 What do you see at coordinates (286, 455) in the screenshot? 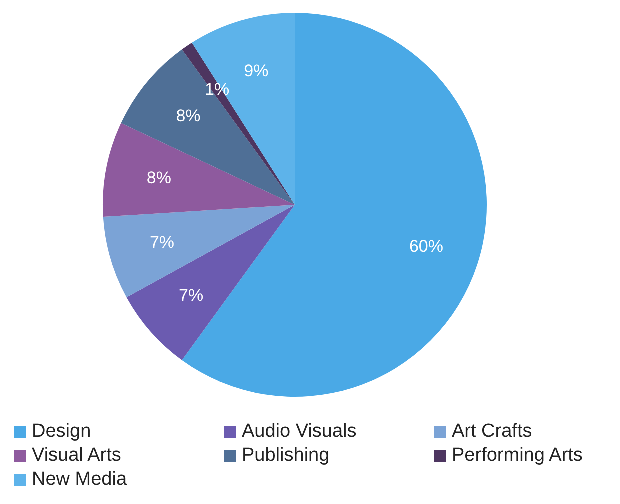
I see `legend-label: Publishing` at bounding box center [286, 455].